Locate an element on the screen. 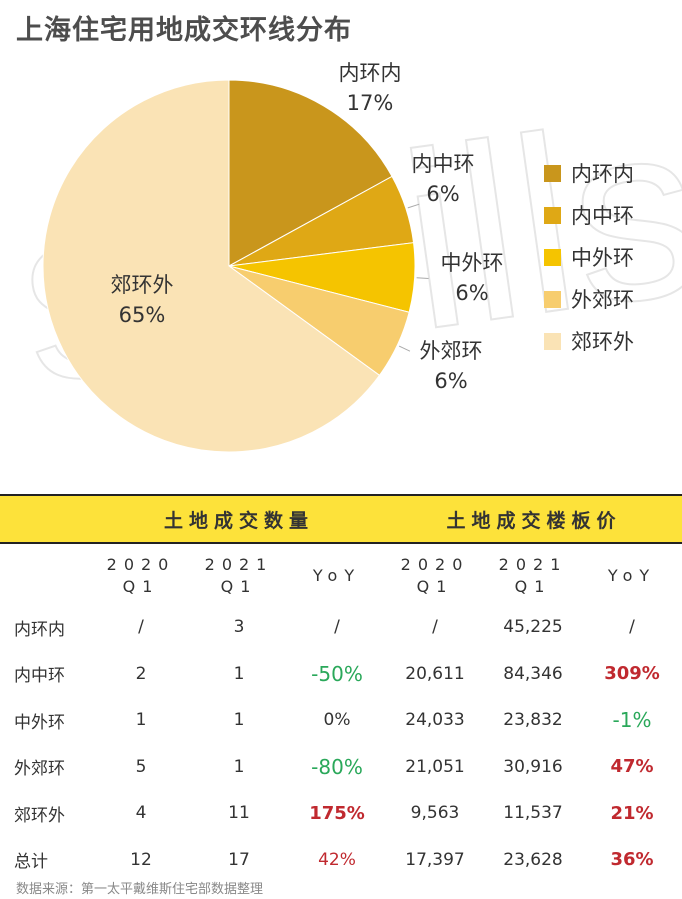  table-cell: 21% is located at coordinates (632, 813).